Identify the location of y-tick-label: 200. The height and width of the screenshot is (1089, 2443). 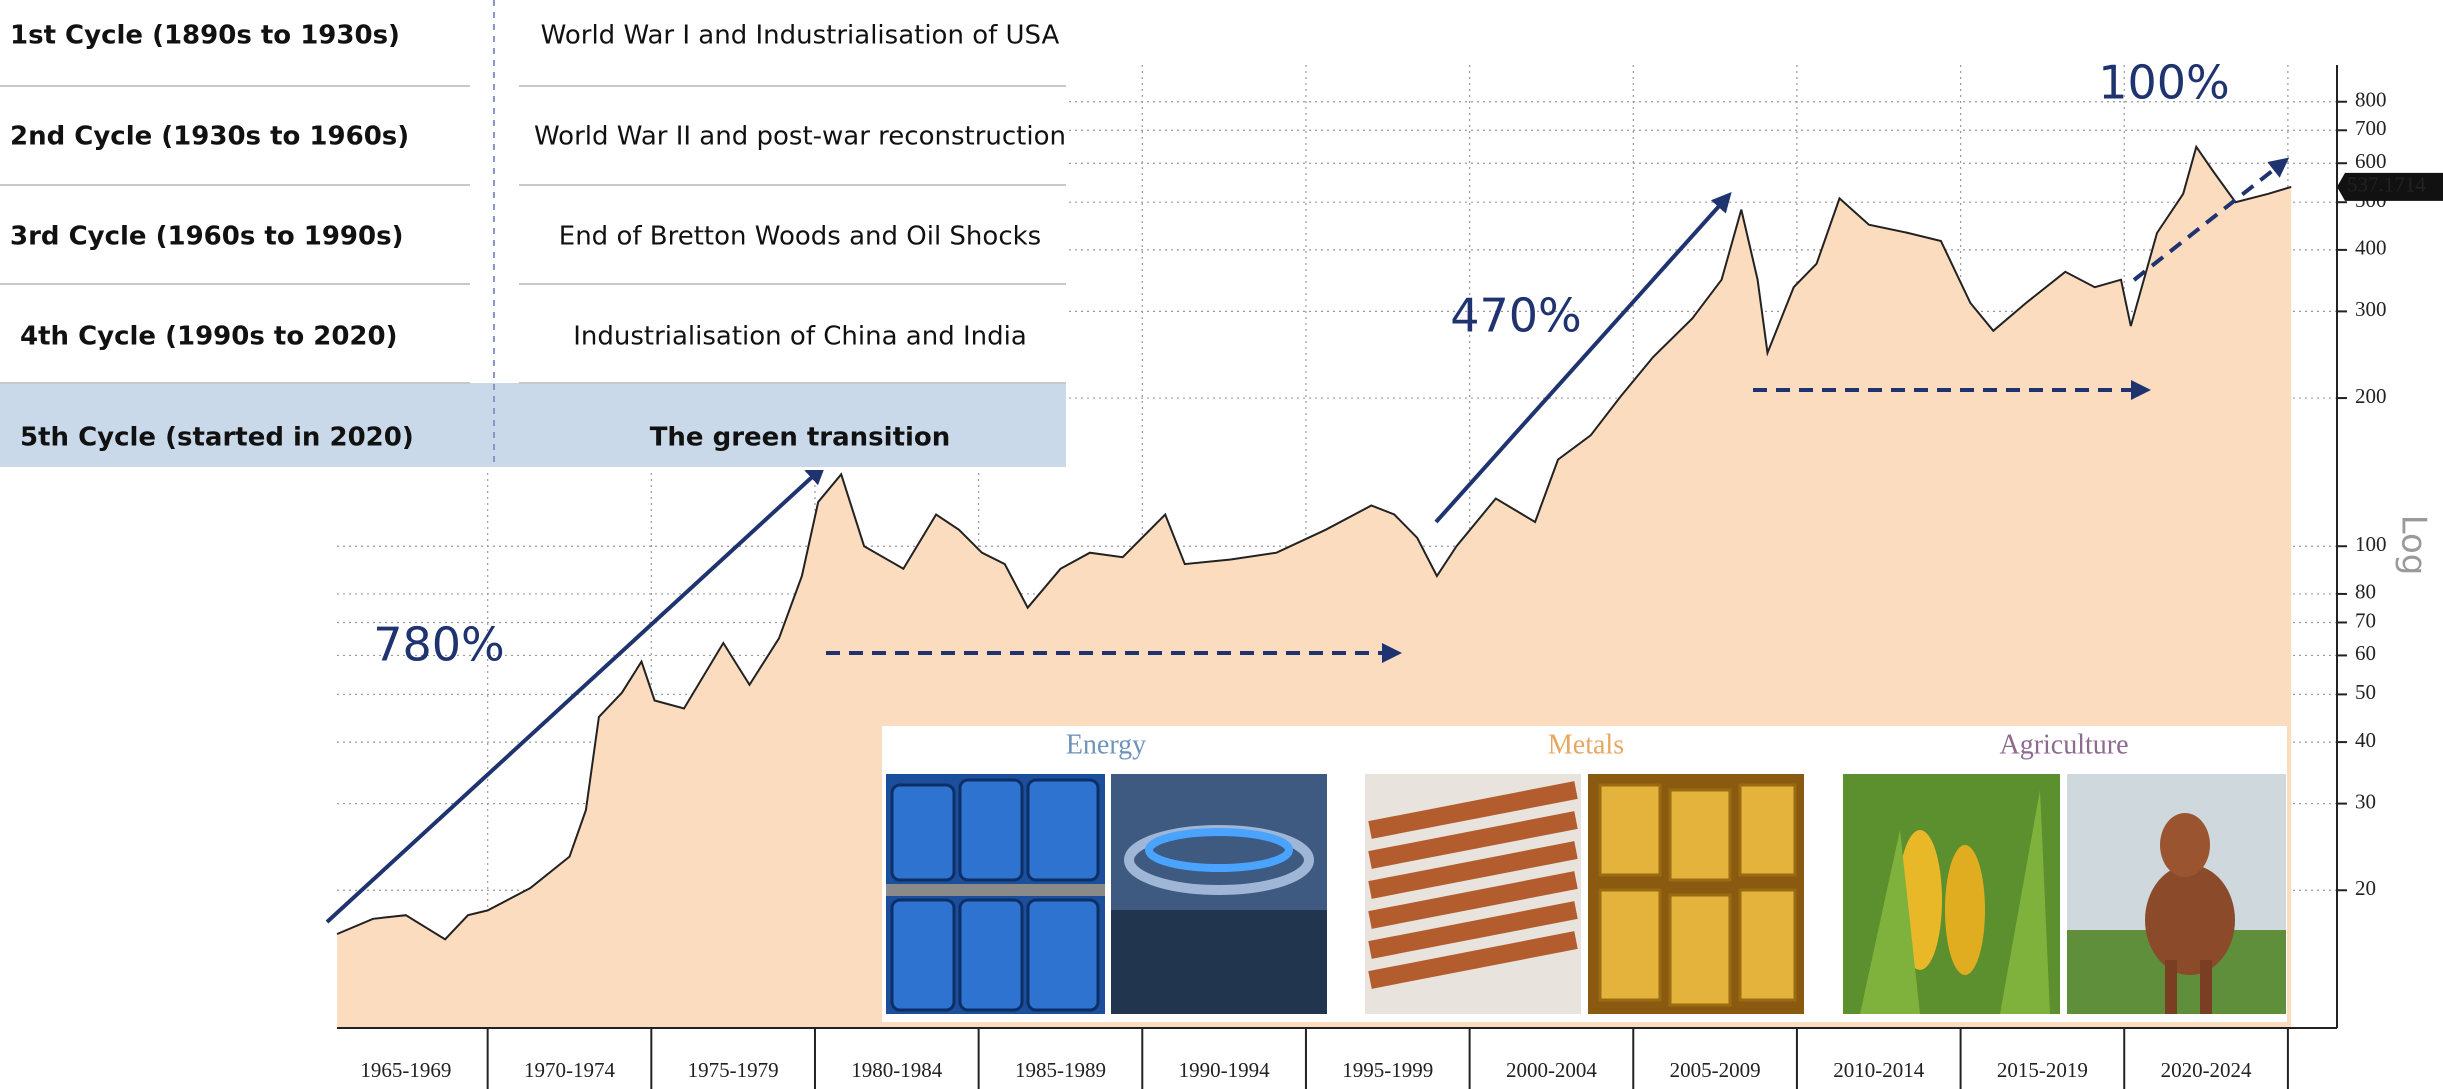
(2371, 396).